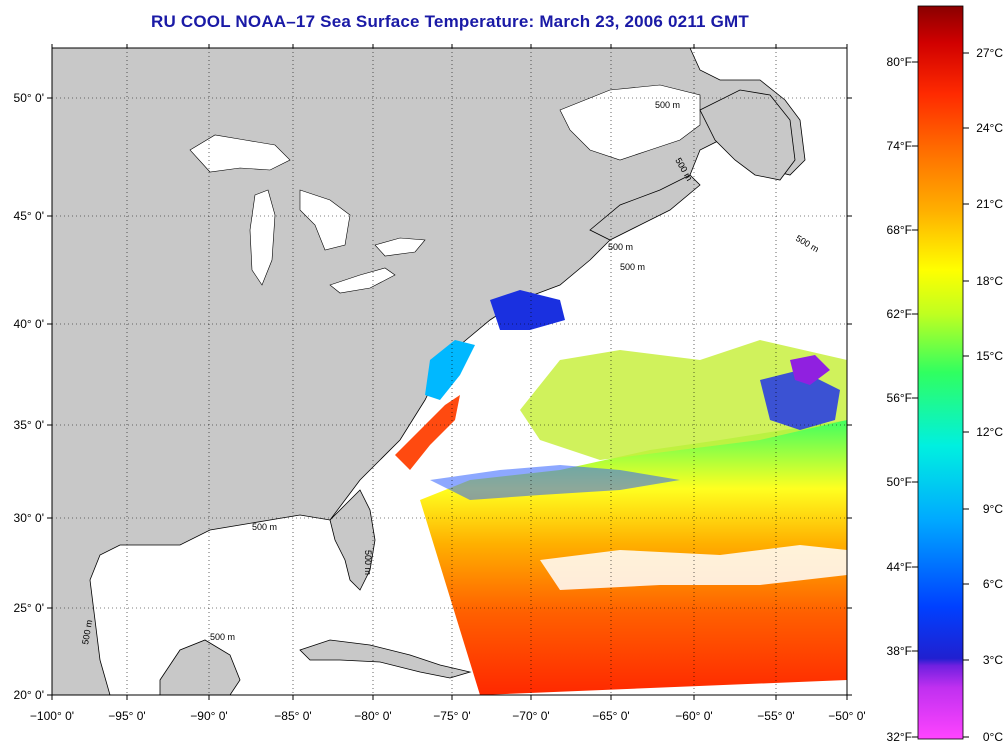 This screenshot has height=754, width=1008. What do you see at coordinates (325, 220) in the screenshot?
I see `lake-huron` at bounding box center [325, 220].